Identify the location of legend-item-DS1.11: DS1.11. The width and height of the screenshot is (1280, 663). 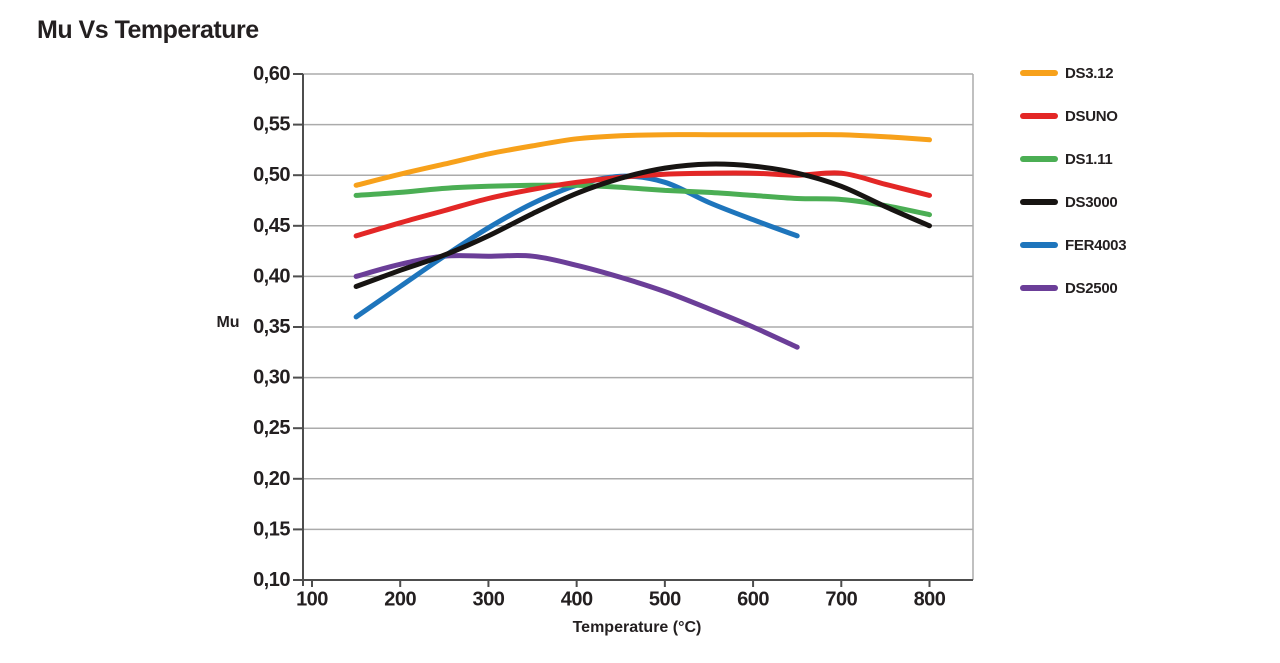
(1066, 159).